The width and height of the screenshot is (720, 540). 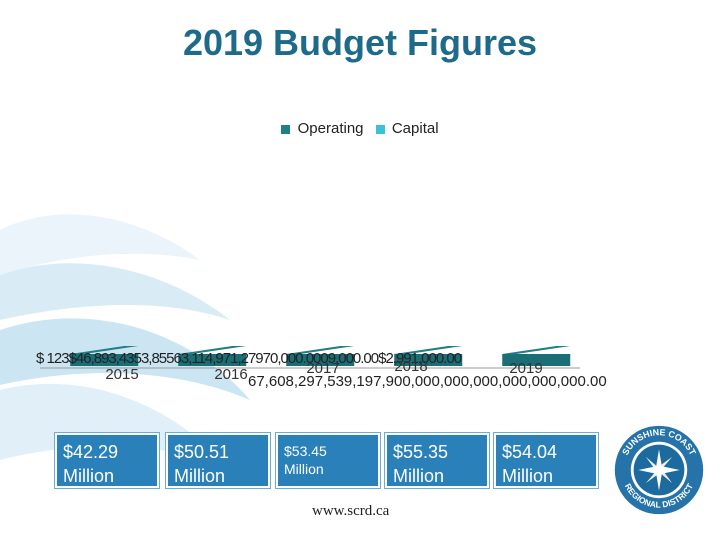 What do you see at coordinates (122, 374) in the screenshot?
I see `x-tick-label-2015: 2015` at bounding box center [122, 374].